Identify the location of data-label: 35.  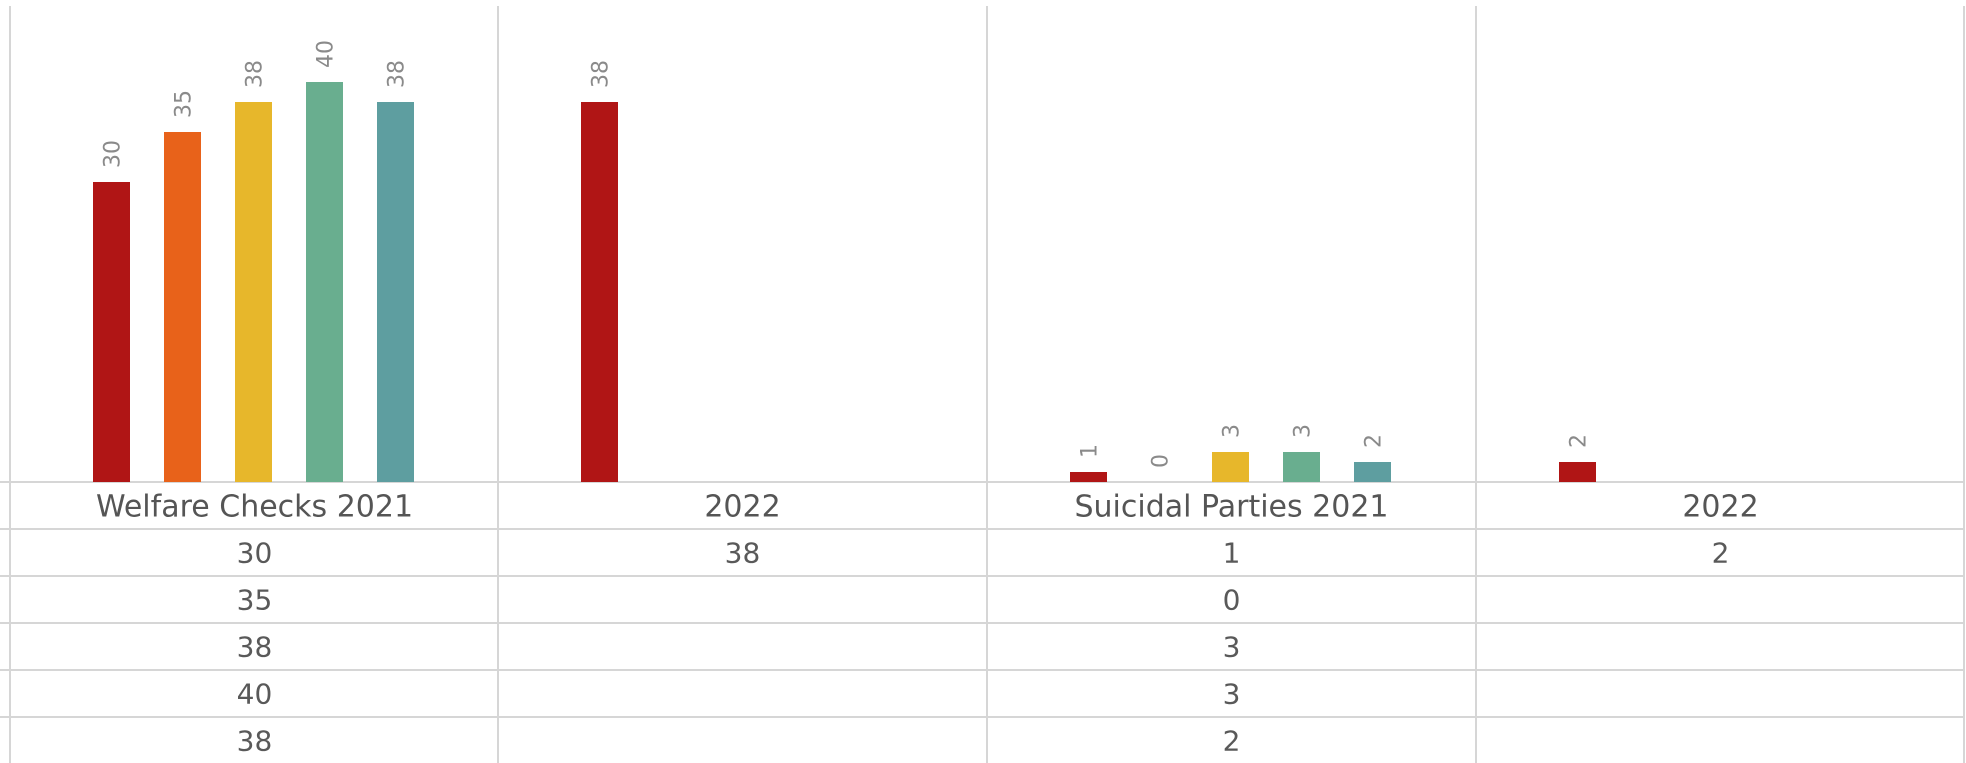
(184, 104).